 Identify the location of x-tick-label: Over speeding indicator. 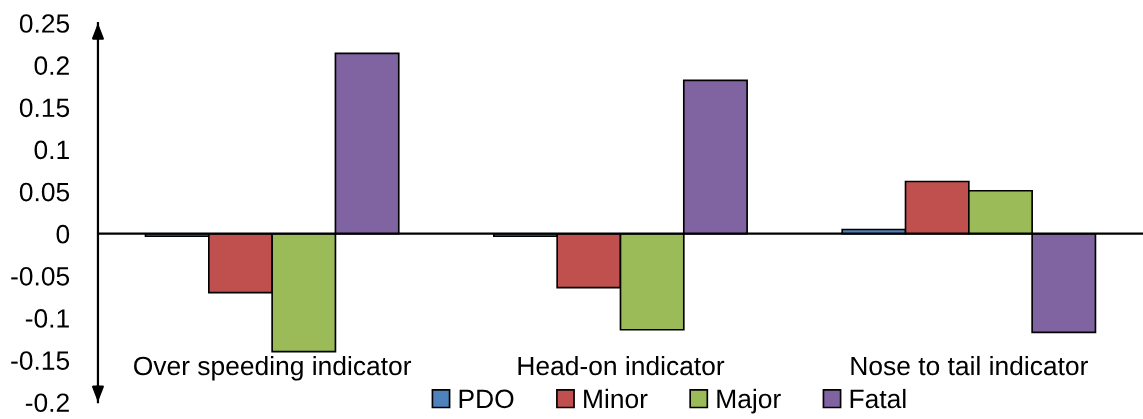
(273, 368).